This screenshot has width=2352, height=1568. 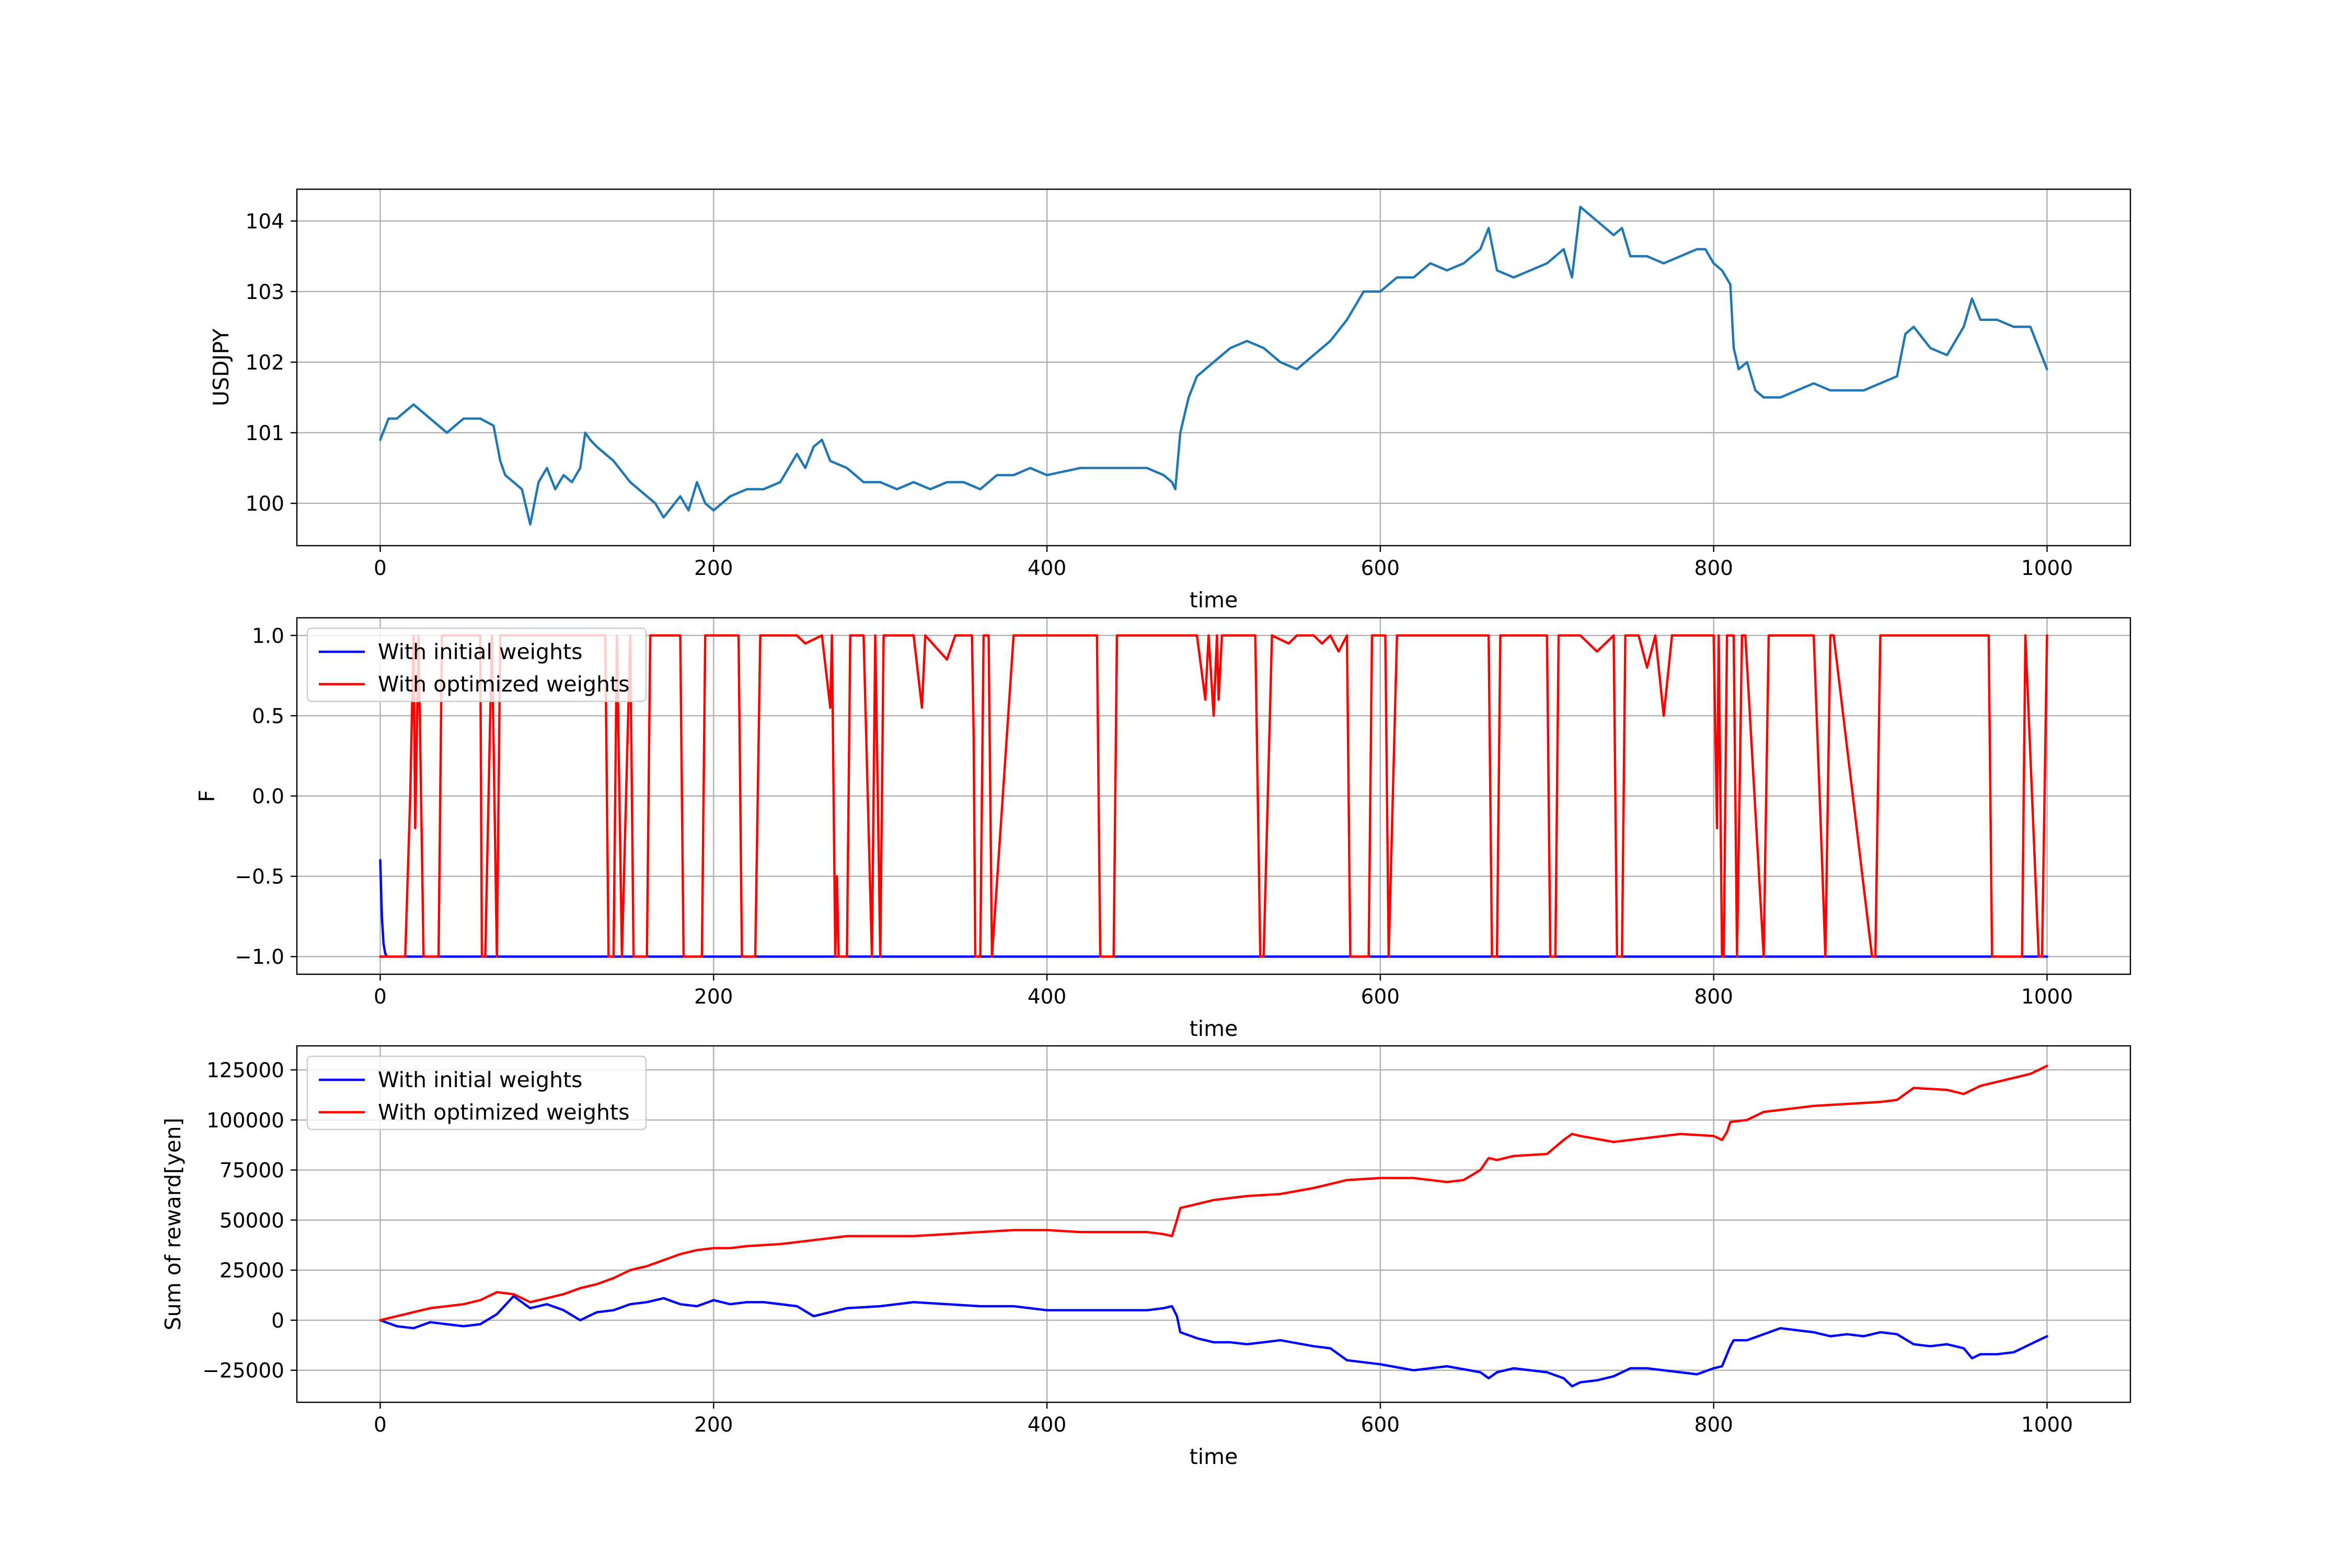 I want to click on y-tick-label: 25000, so click(x=252, y=1271).